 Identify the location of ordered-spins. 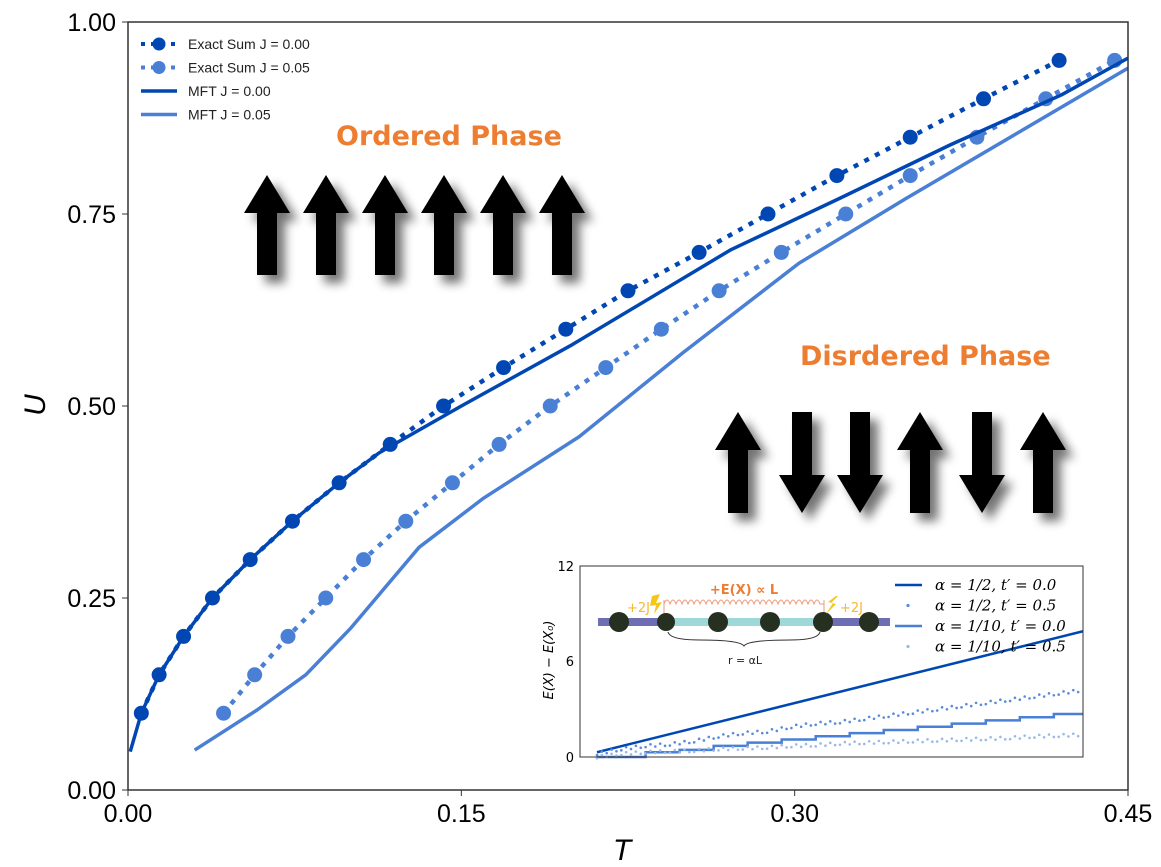
(414, 225).